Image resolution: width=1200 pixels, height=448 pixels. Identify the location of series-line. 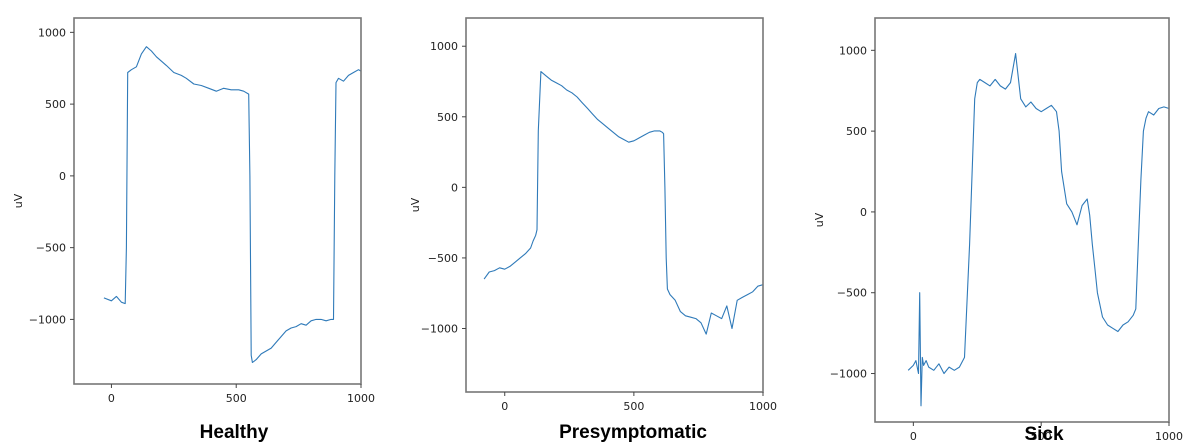
(623, 203).